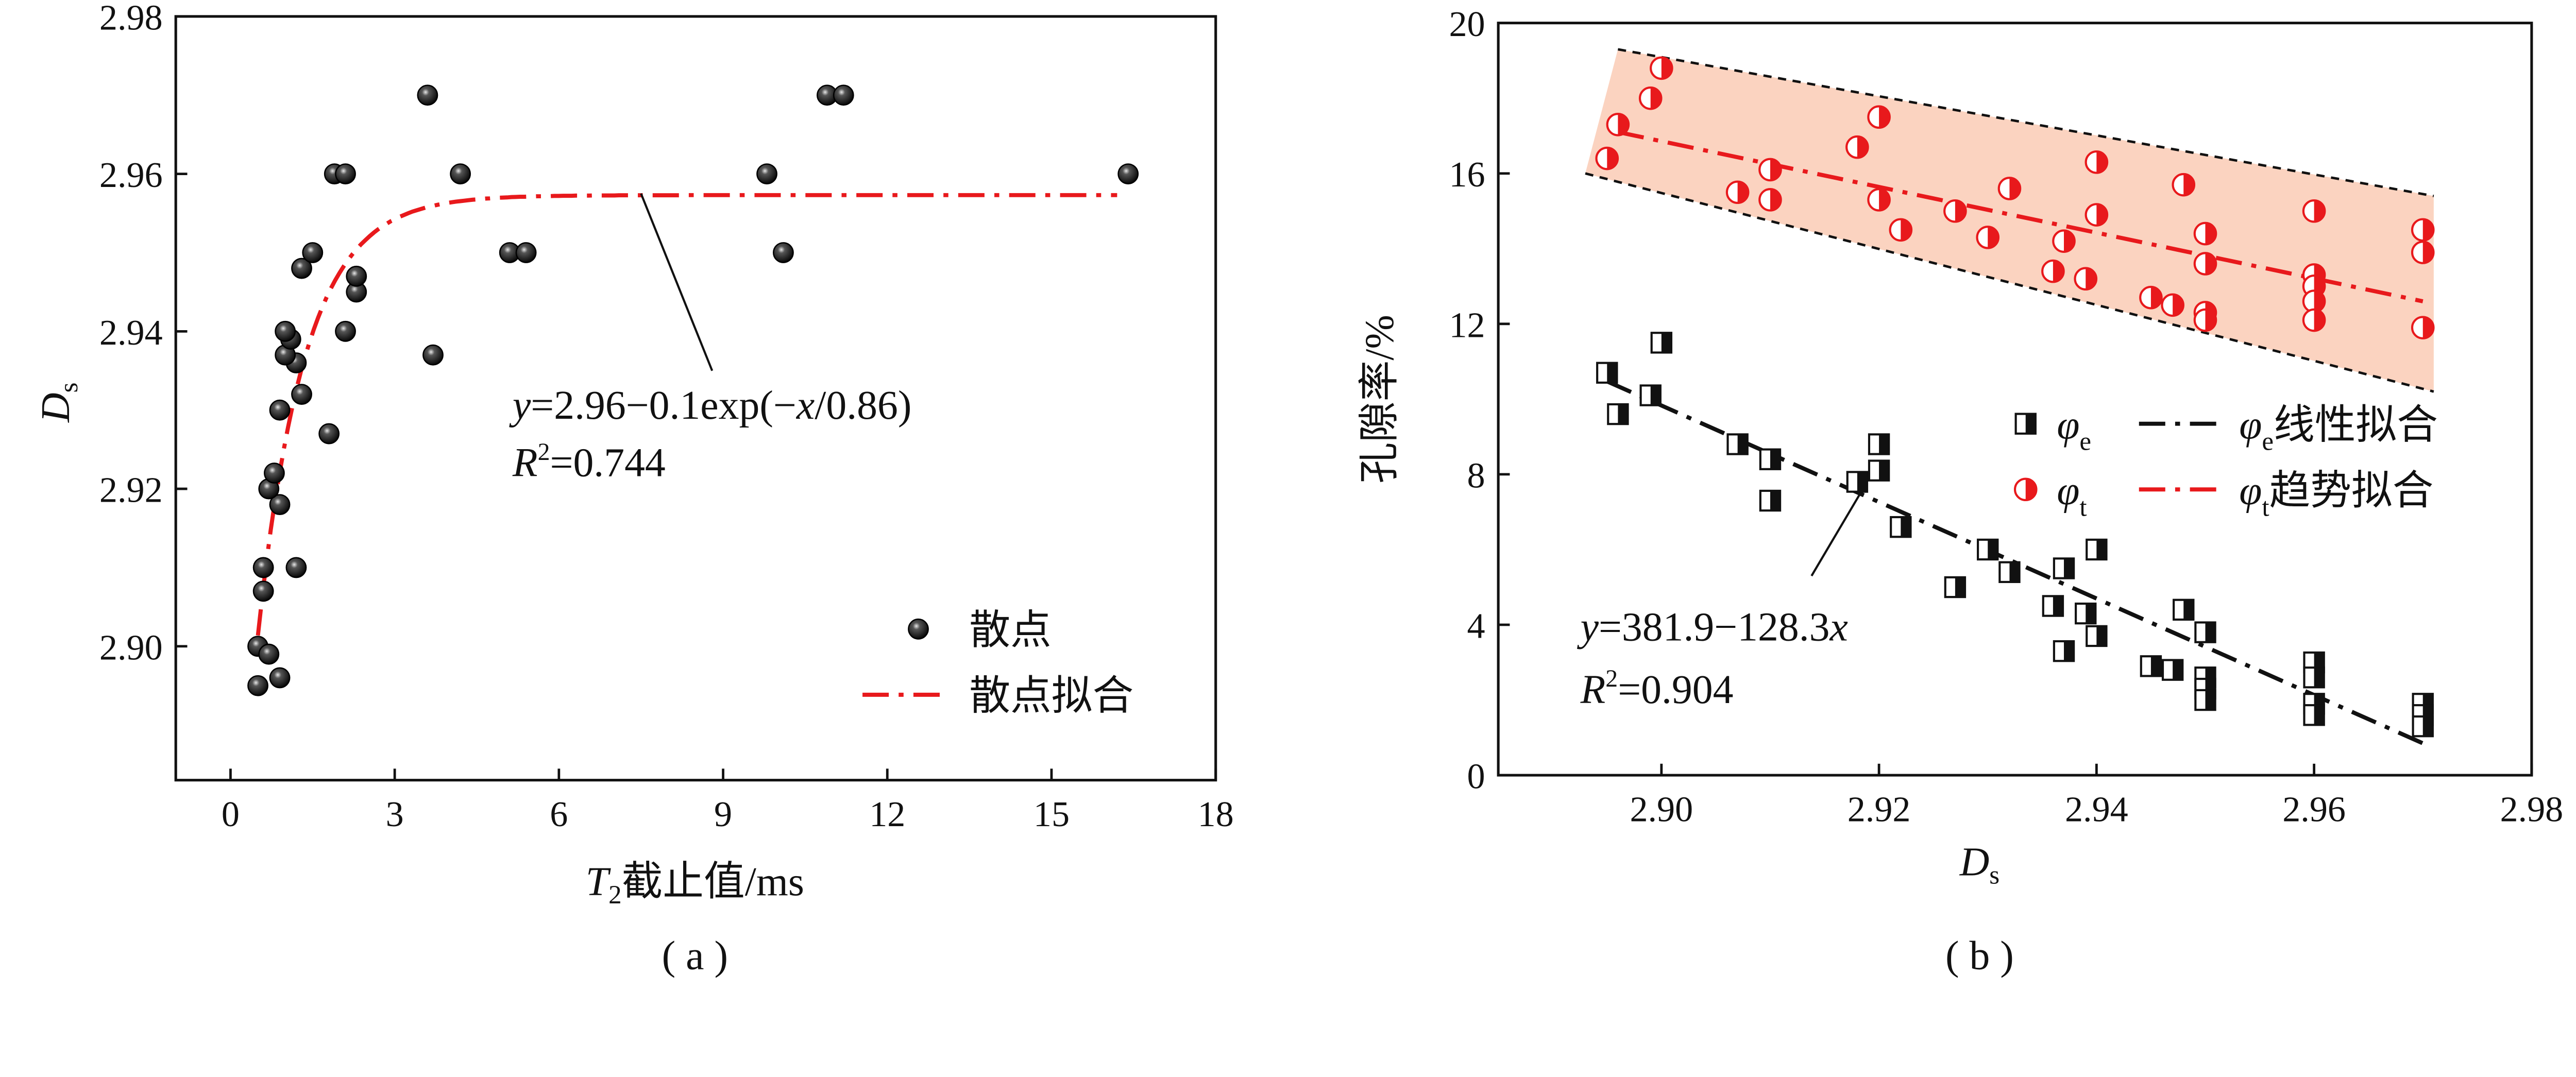 This screenshot has height=1077, width=2576. Describe the element at coordinates (2096, 809) in the screenshot. I see `chart-b-x-tick-label: 2.94` at that location.